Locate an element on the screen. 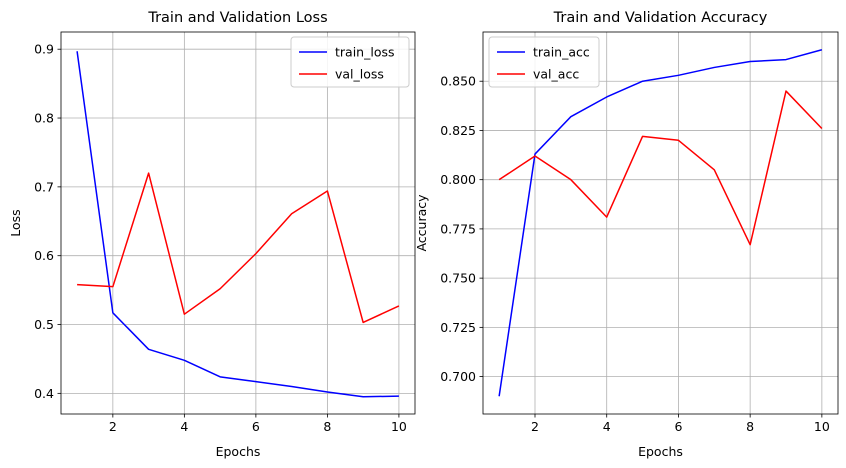  legend-label: train_acc is located at coordinates (561, 52).